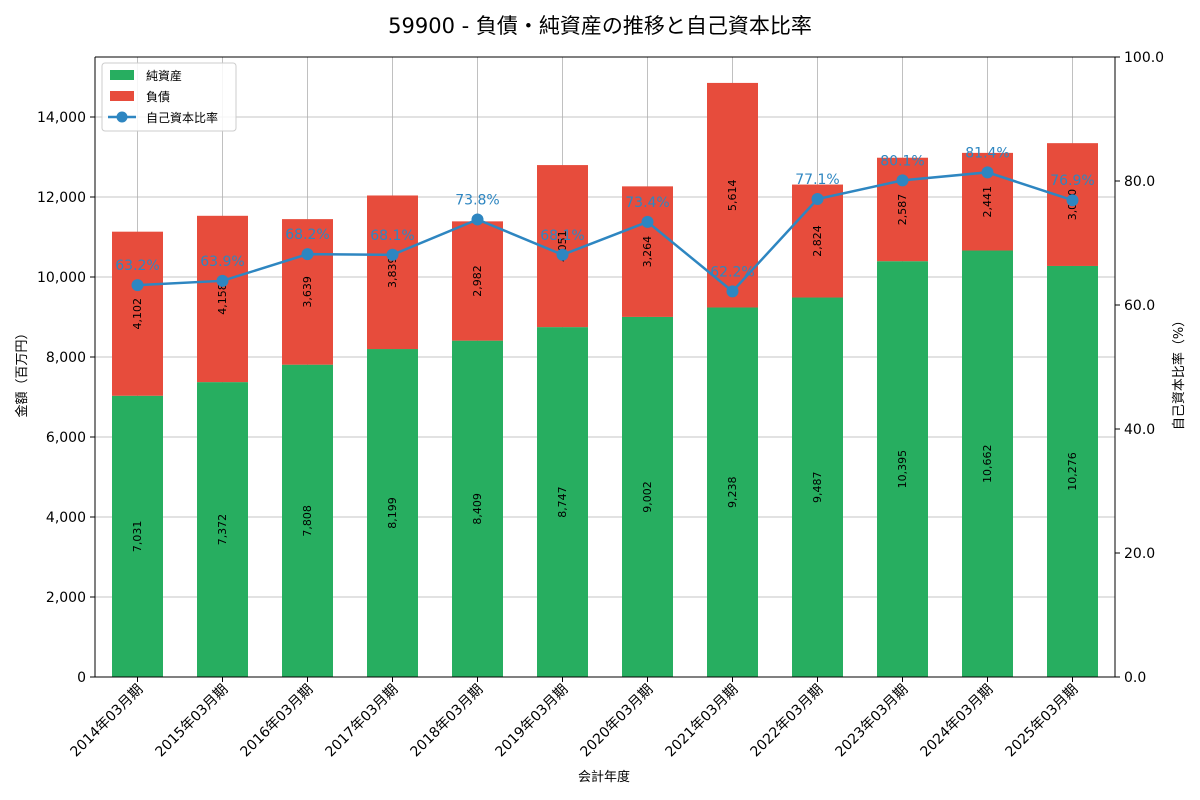  Describe the element at coordinates (1144, 58) in the screenshot. I see `y2-tick-label: 100.0` at that location.